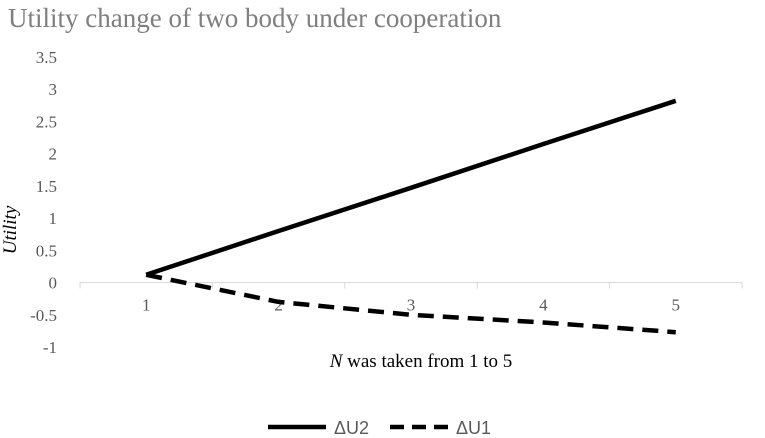 The image size is (765, 438). I want to click on y-tick-label: 2, so click(53, 154).